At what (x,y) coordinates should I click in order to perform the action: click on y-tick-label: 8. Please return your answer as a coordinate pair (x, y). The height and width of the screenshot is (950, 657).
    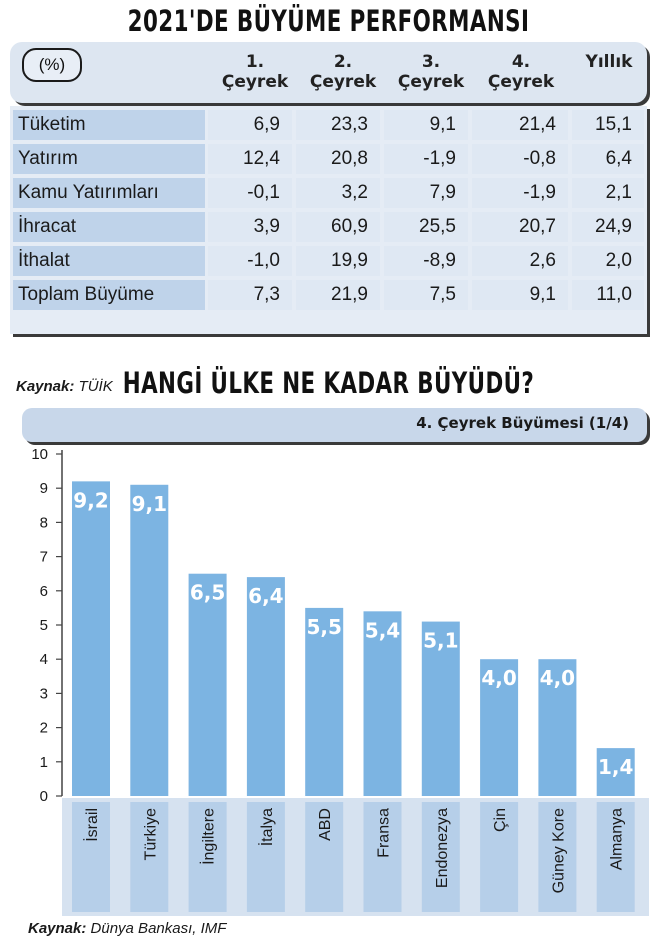
    Looking at the image, I should click on (44, 522).